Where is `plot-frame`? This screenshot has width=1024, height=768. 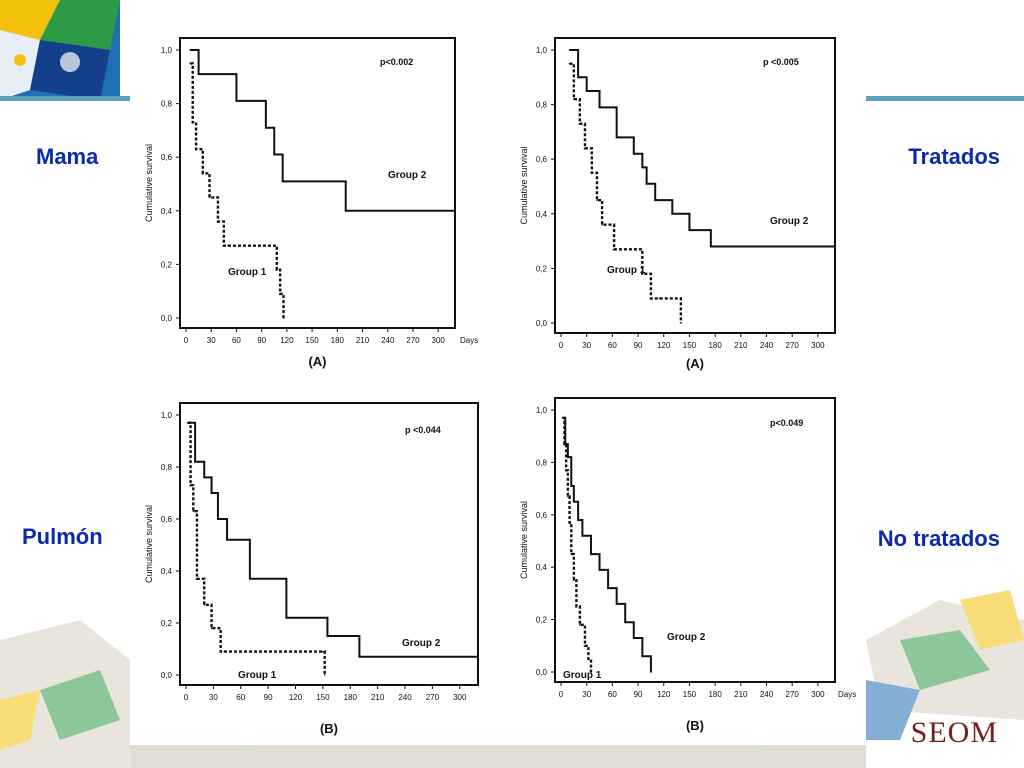 plot-frame is located at coordinates (695, 185).